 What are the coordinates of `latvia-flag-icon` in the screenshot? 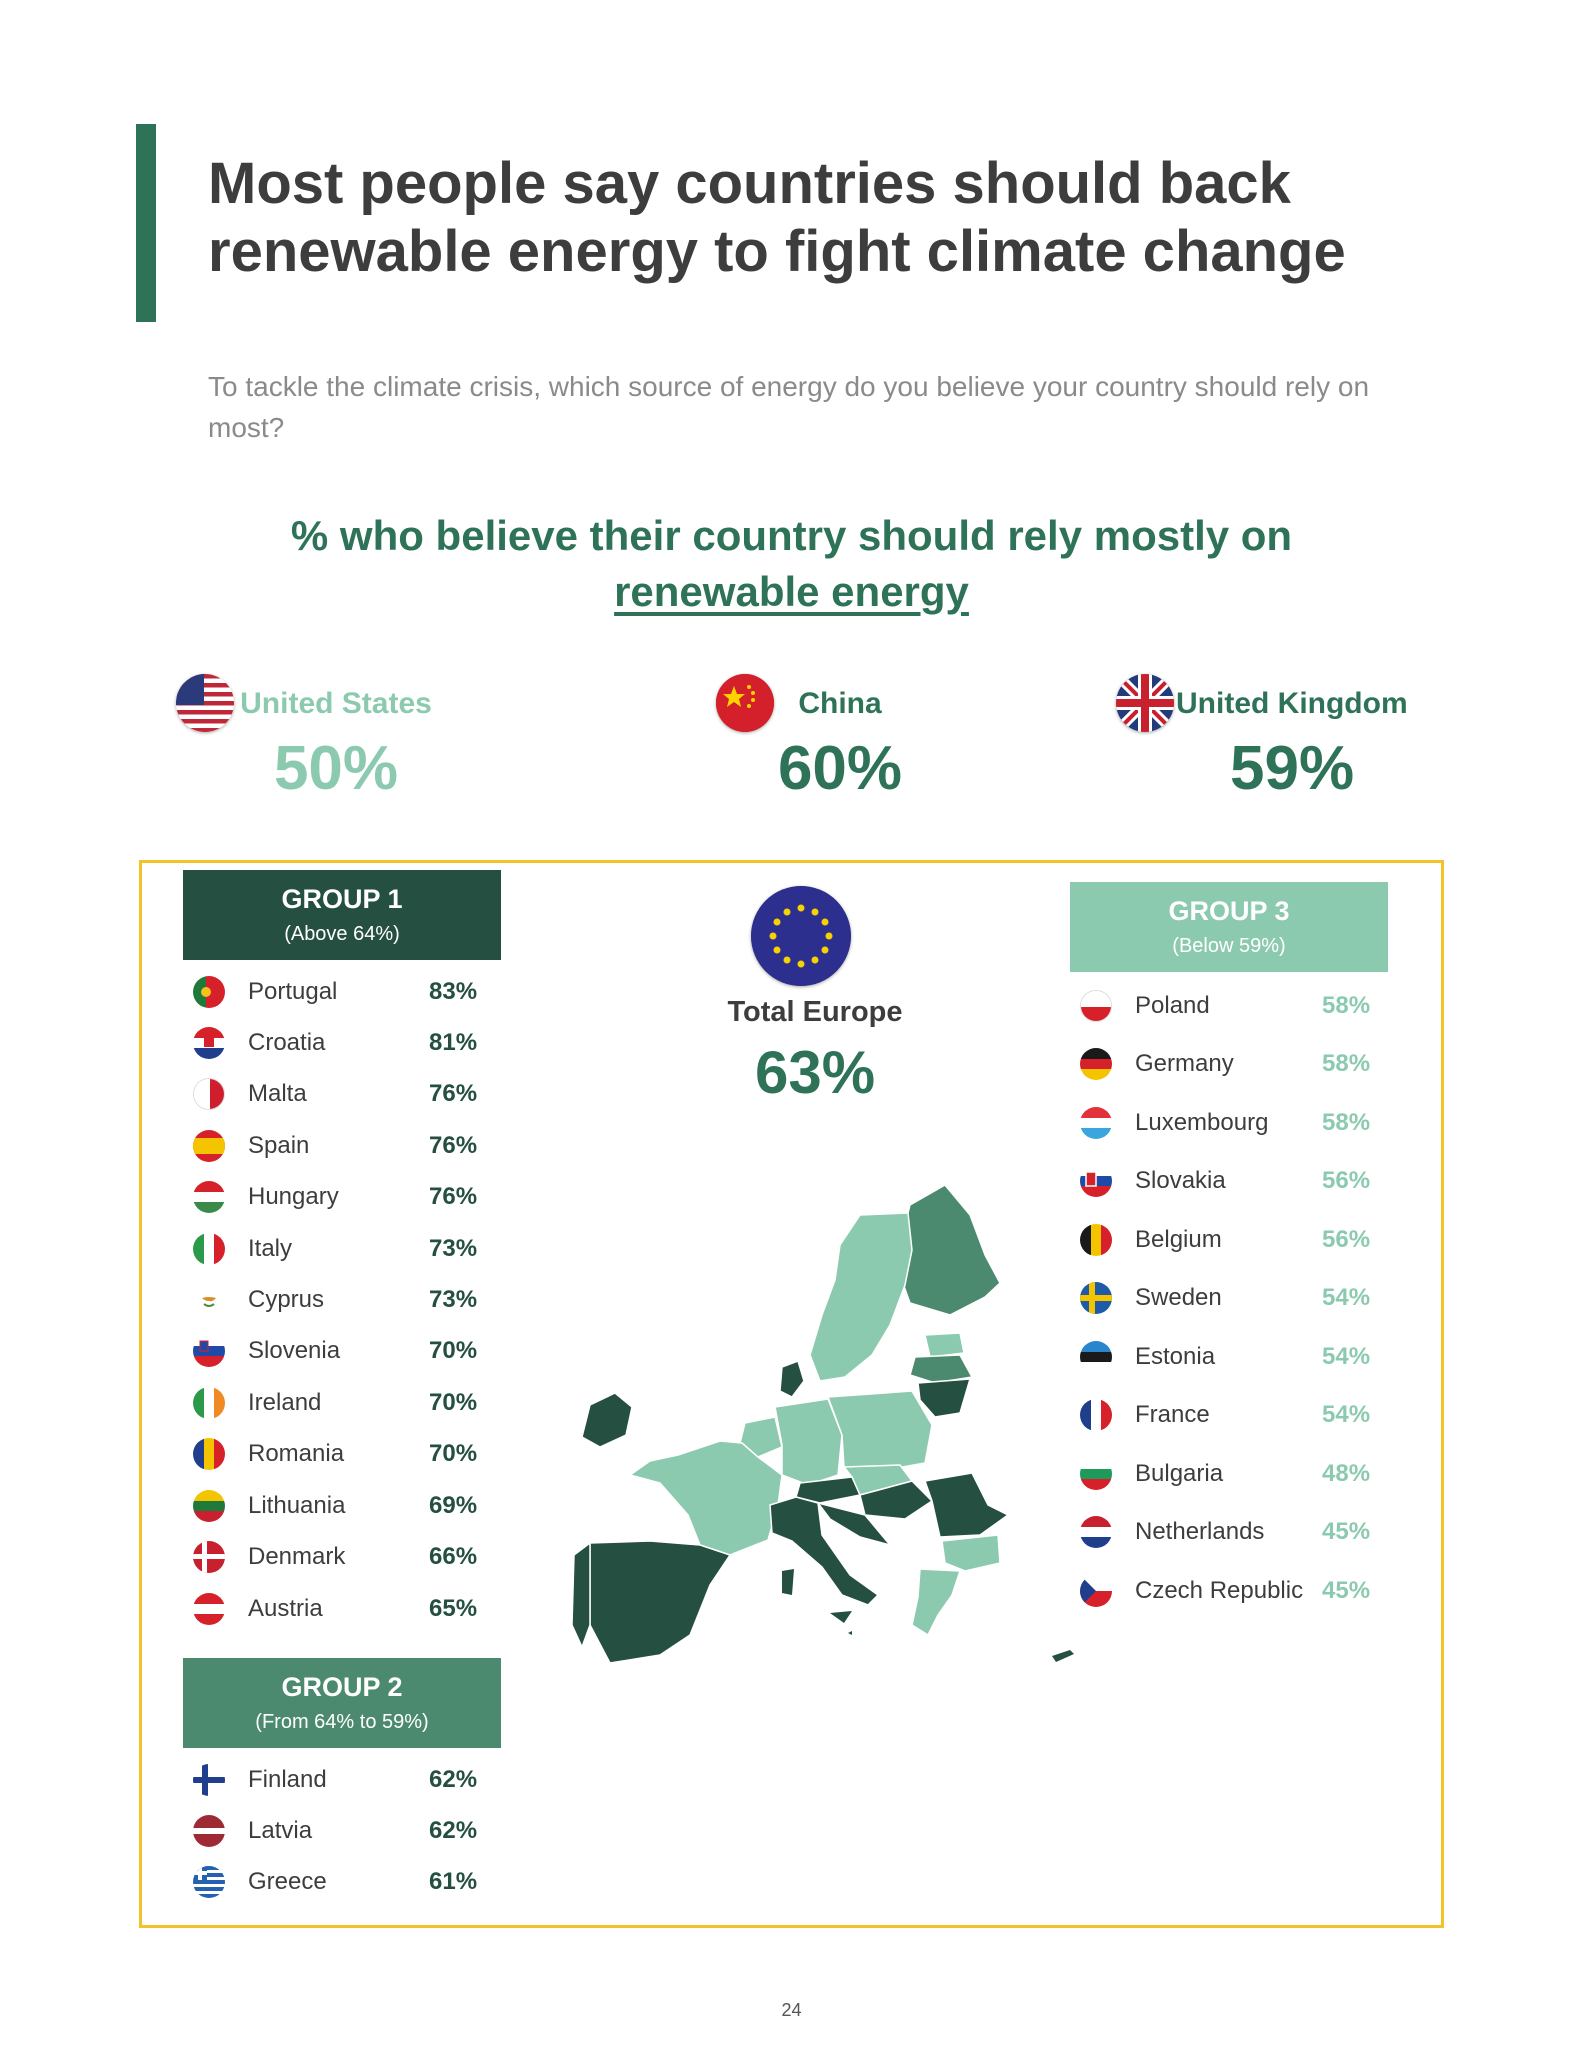 It's located at (209, 1831).